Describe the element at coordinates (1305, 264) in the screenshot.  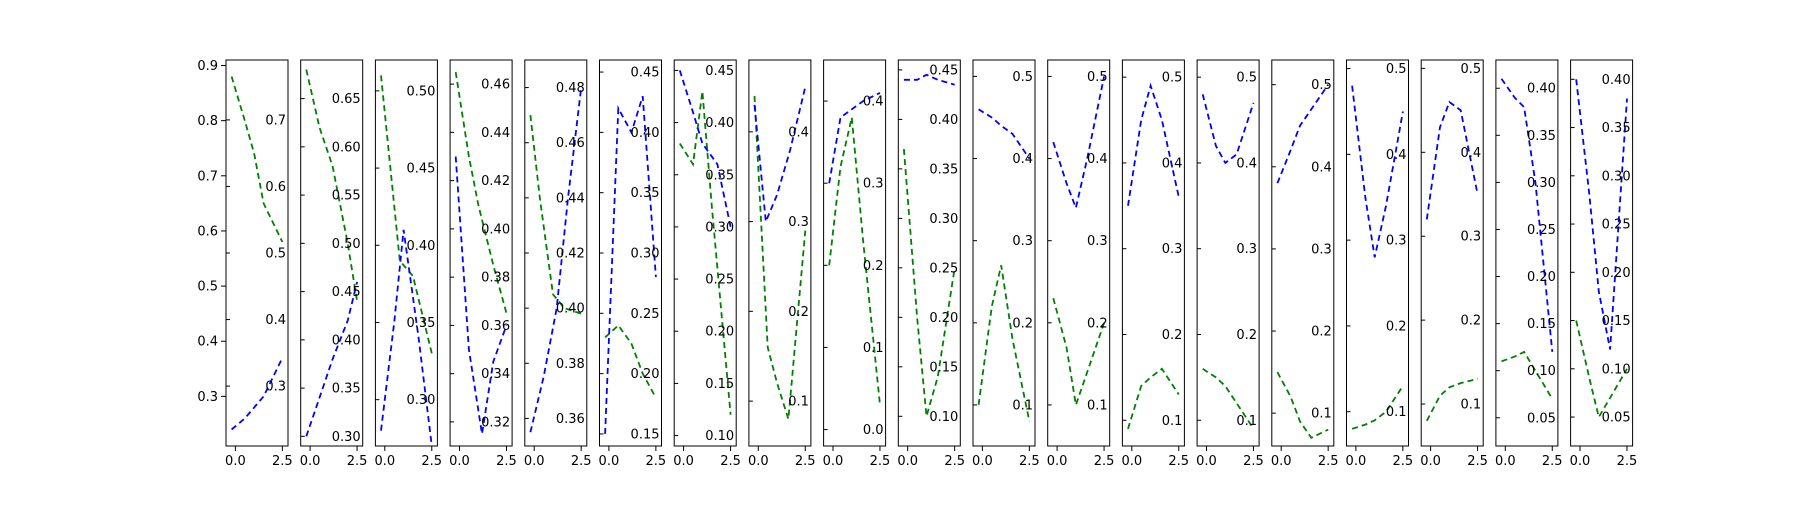
I see `subplot-15: 0.0 2.5 0.1 0.2 0.3 0.4 0.5` at that location.